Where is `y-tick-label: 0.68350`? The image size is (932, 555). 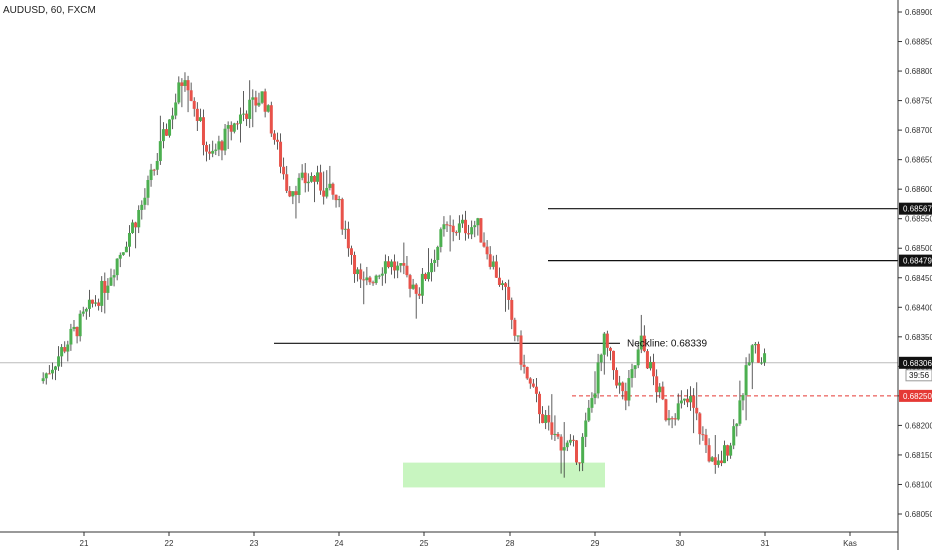
y-tick-label: 0.68350 is located at coordinates (918, 337).